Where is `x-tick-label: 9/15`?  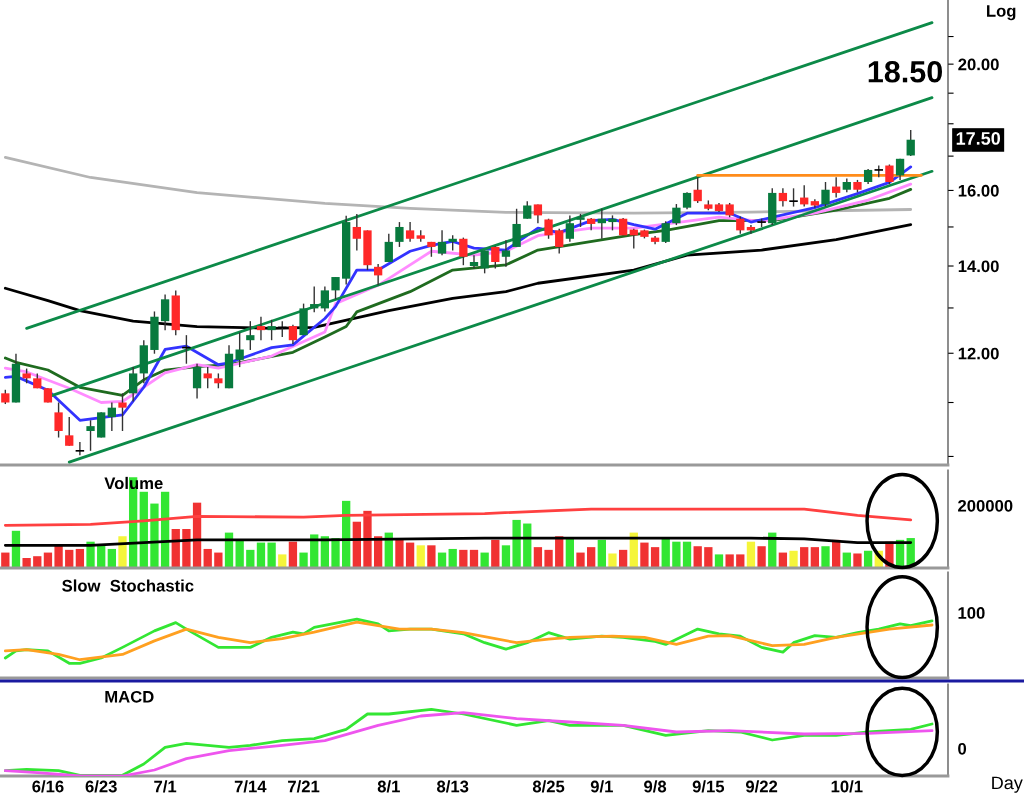 x-tick-label: 9/15 is located at coordinates (708, 786).